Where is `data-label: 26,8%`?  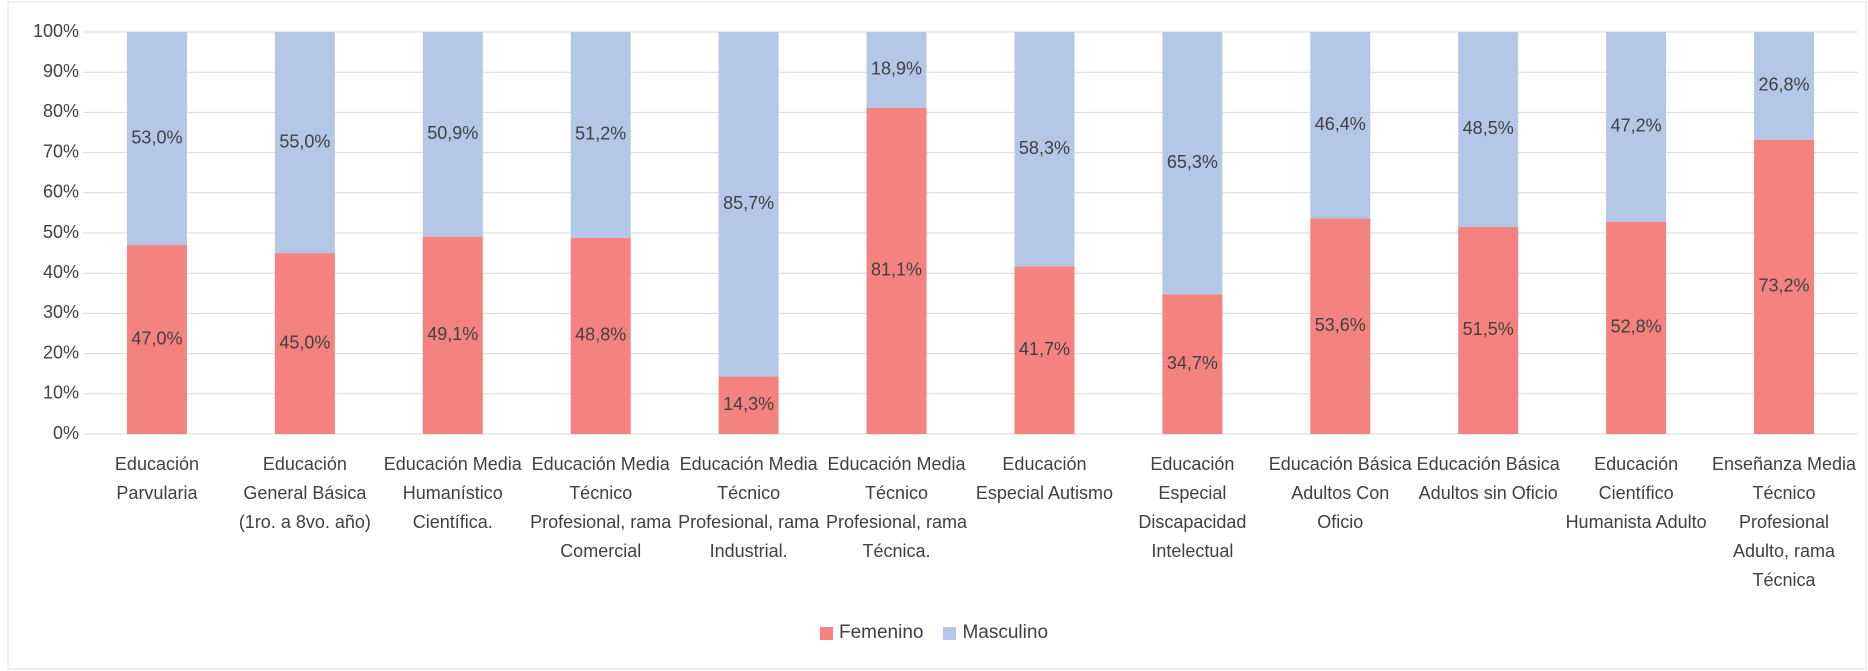 data-label: 26,8% is located at coordinates (1784, 85).